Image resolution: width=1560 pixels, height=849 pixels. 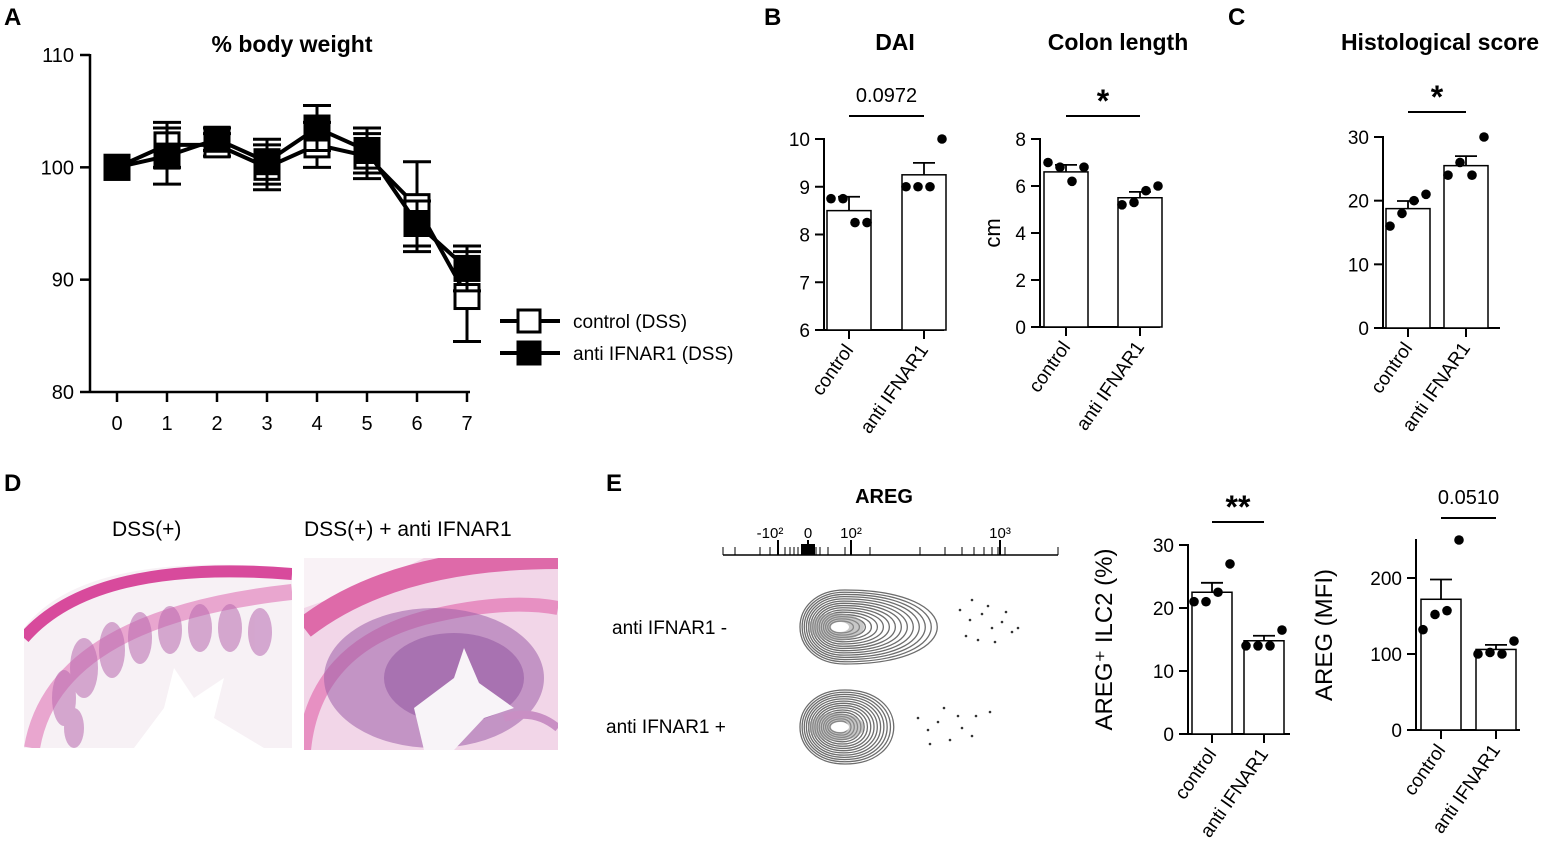 What do you see at coordinates (1468, 498) in the screenshot?
I see `significance-label: 0.0510` at bounding box center [1468, 498].